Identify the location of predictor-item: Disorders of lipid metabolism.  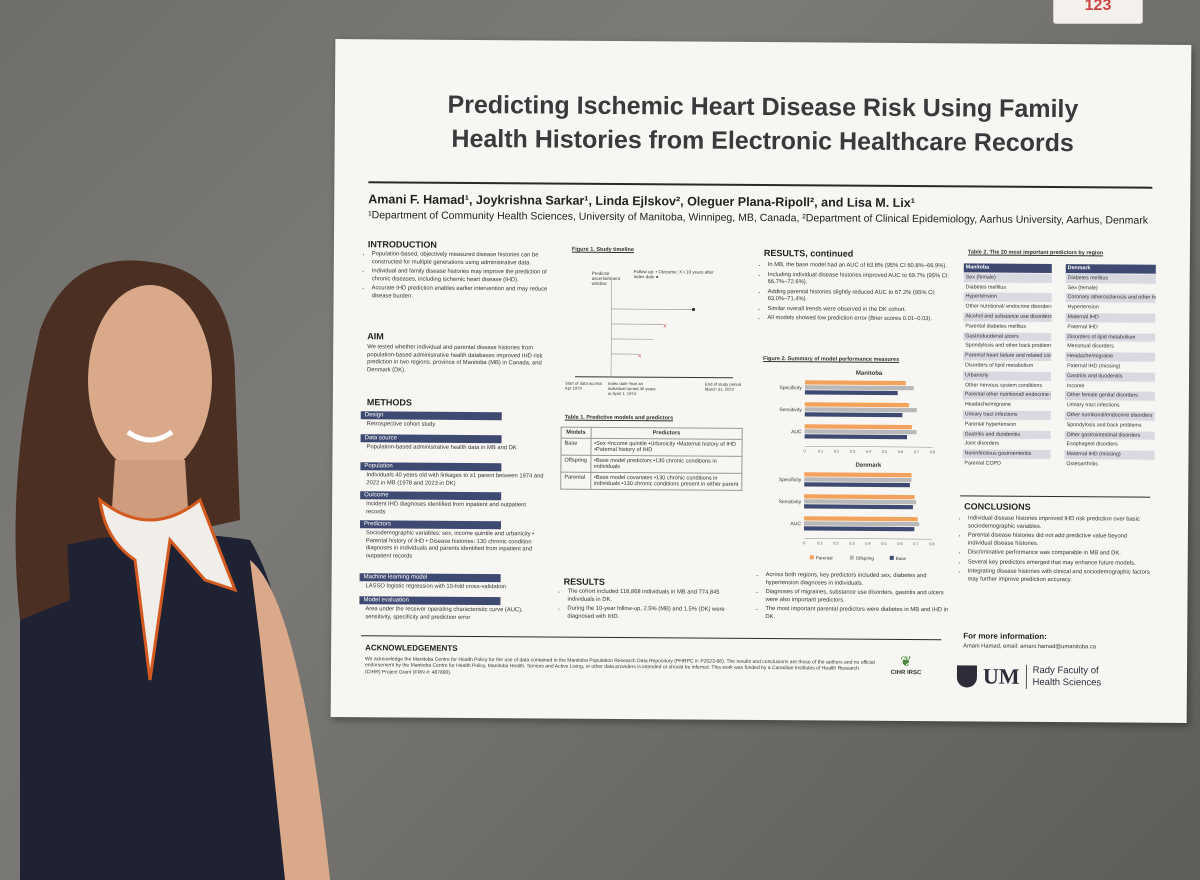
(1007, 366).